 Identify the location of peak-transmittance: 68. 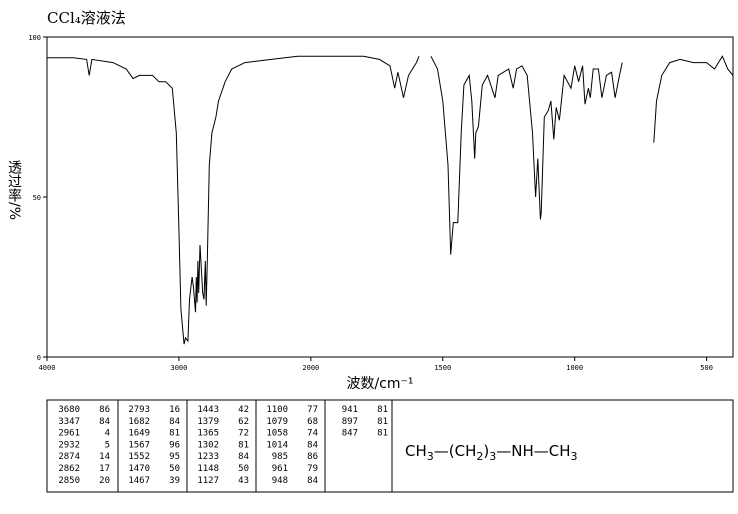
(312, 422).